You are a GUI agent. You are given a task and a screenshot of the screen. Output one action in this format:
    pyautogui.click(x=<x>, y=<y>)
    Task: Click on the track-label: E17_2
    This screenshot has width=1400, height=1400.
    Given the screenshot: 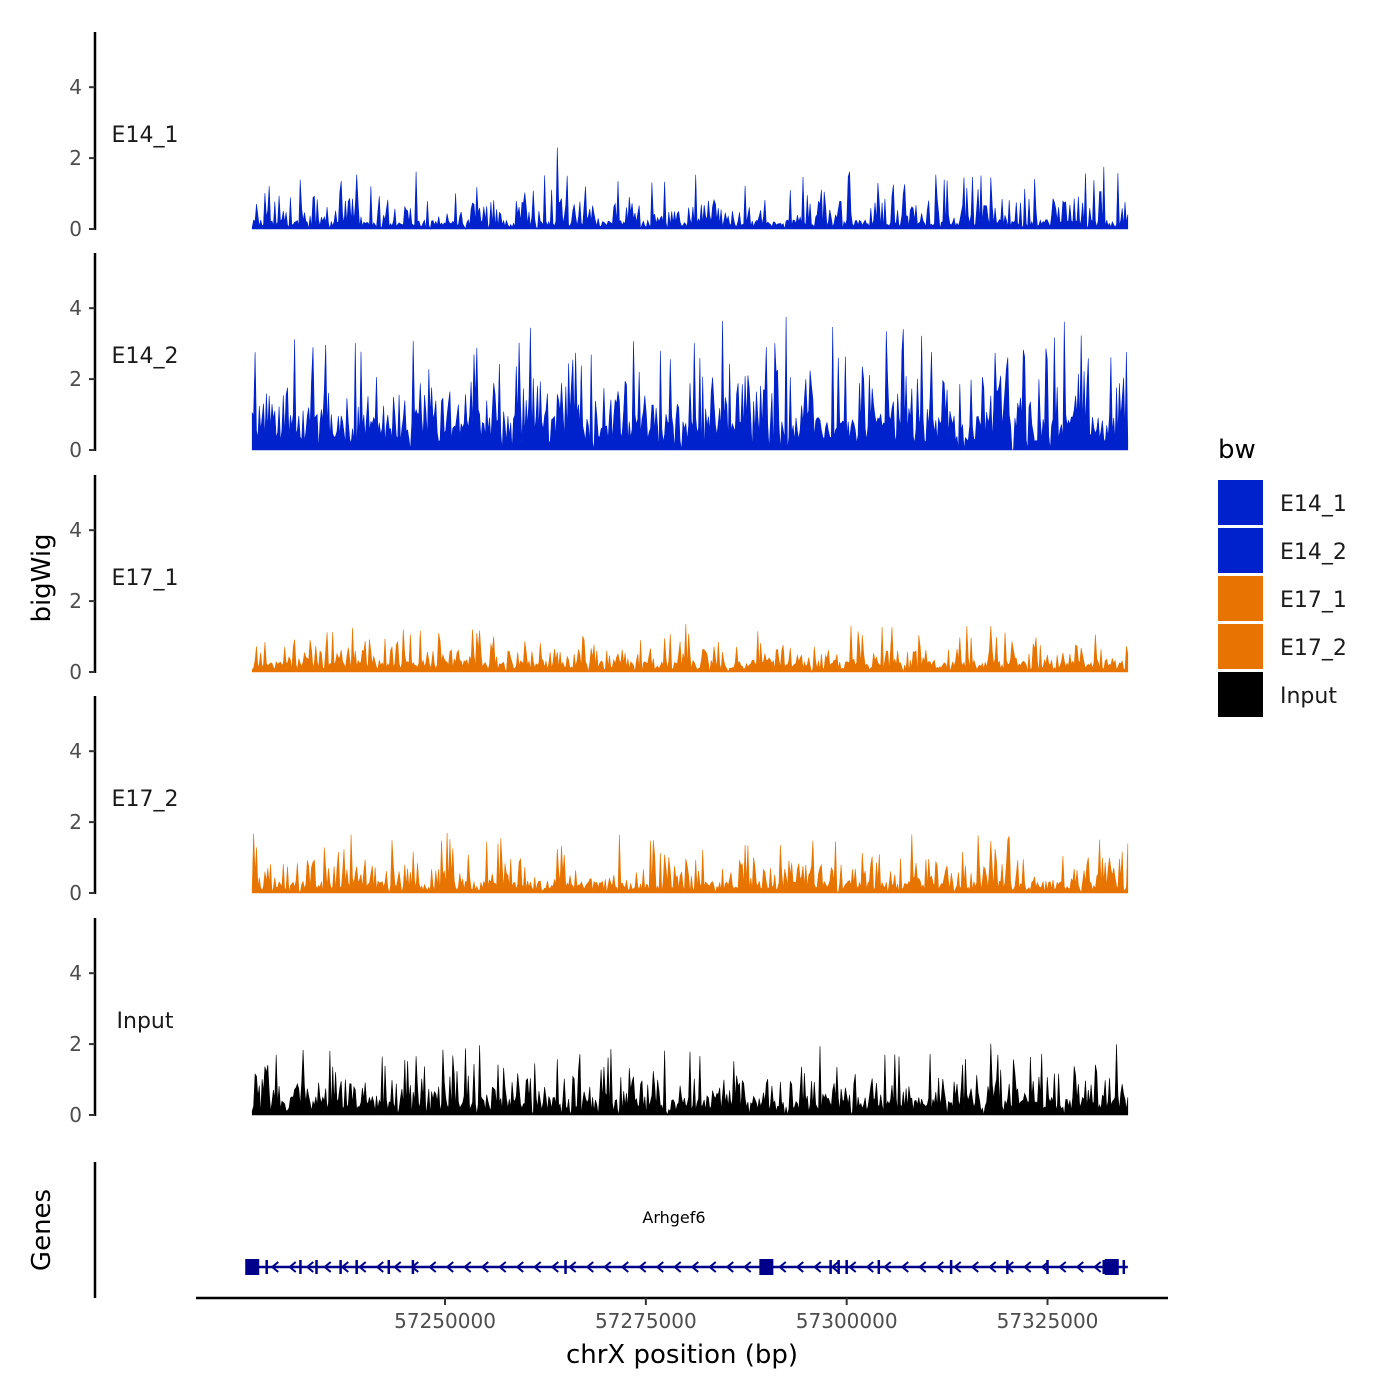 What is the action you would take?
    pyautogui.click(x=145, y=799)
    